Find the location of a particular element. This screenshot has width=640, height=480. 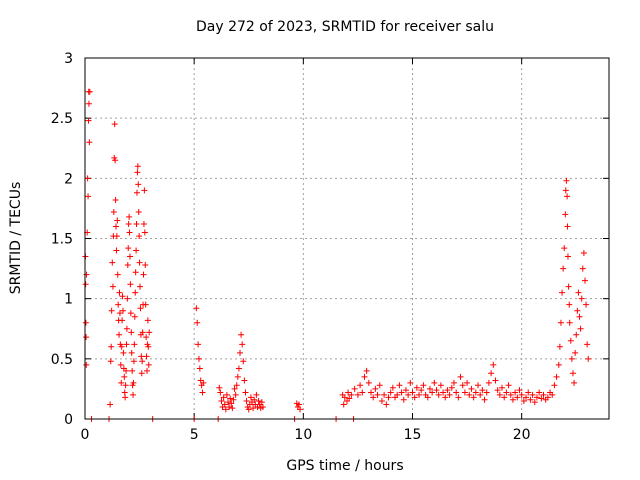

y-tick-label: 0 is located at coordinates (68, 420).